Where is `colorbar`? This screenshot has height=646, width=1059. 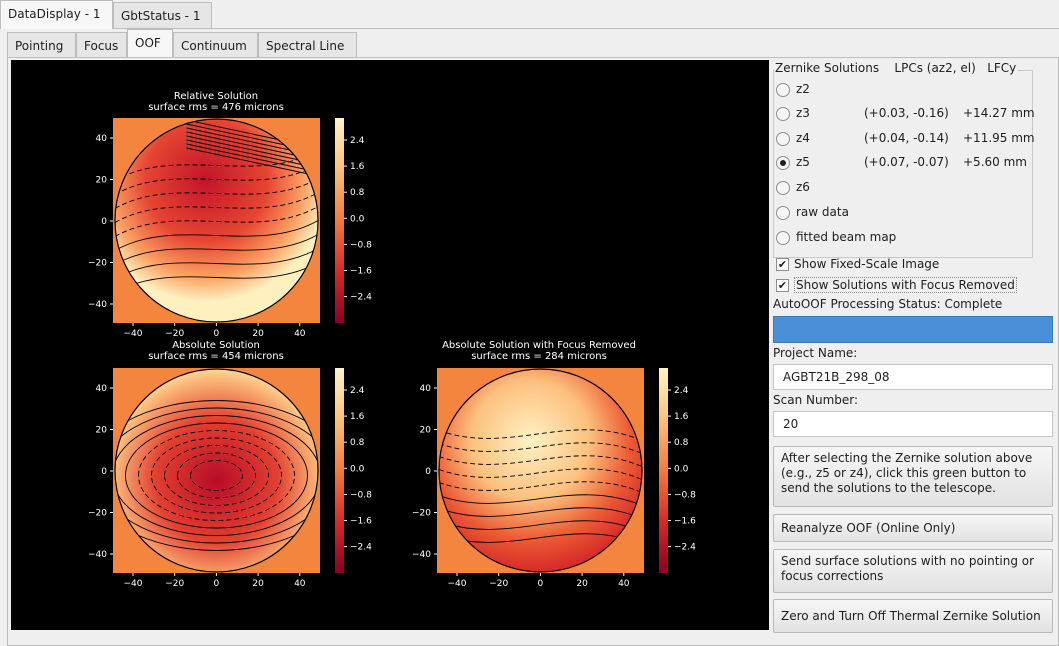
colorbar is located at coordinates (663, 470).